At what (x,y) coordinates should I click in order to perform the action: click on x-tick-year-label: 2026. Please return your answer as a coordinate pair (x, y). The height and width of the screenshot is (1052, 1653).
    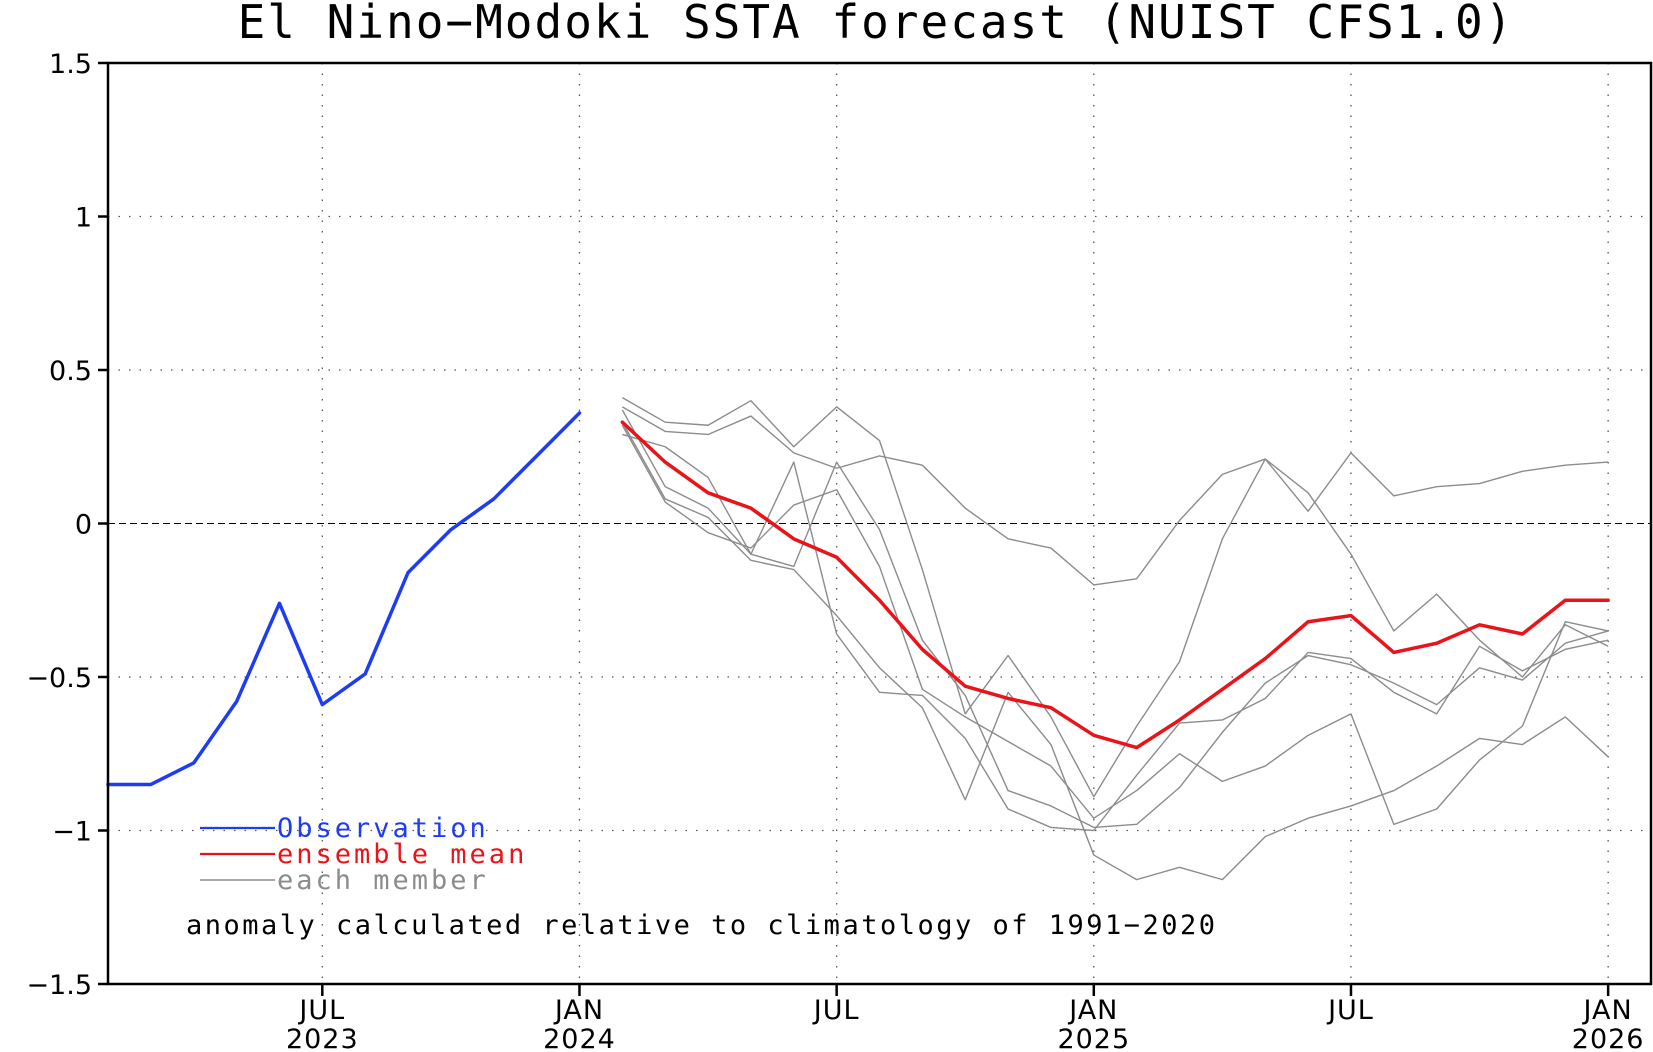
    Looking at the image, I should click on (1608, 1038).